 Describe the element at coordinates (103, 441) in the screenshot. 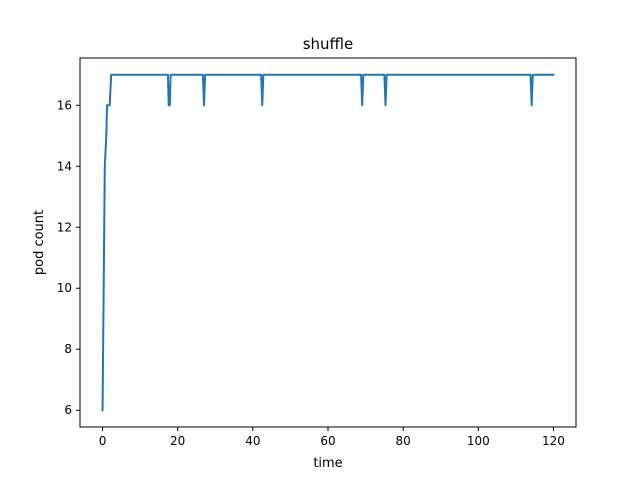

I see `x-tick-label: 0` at that location.